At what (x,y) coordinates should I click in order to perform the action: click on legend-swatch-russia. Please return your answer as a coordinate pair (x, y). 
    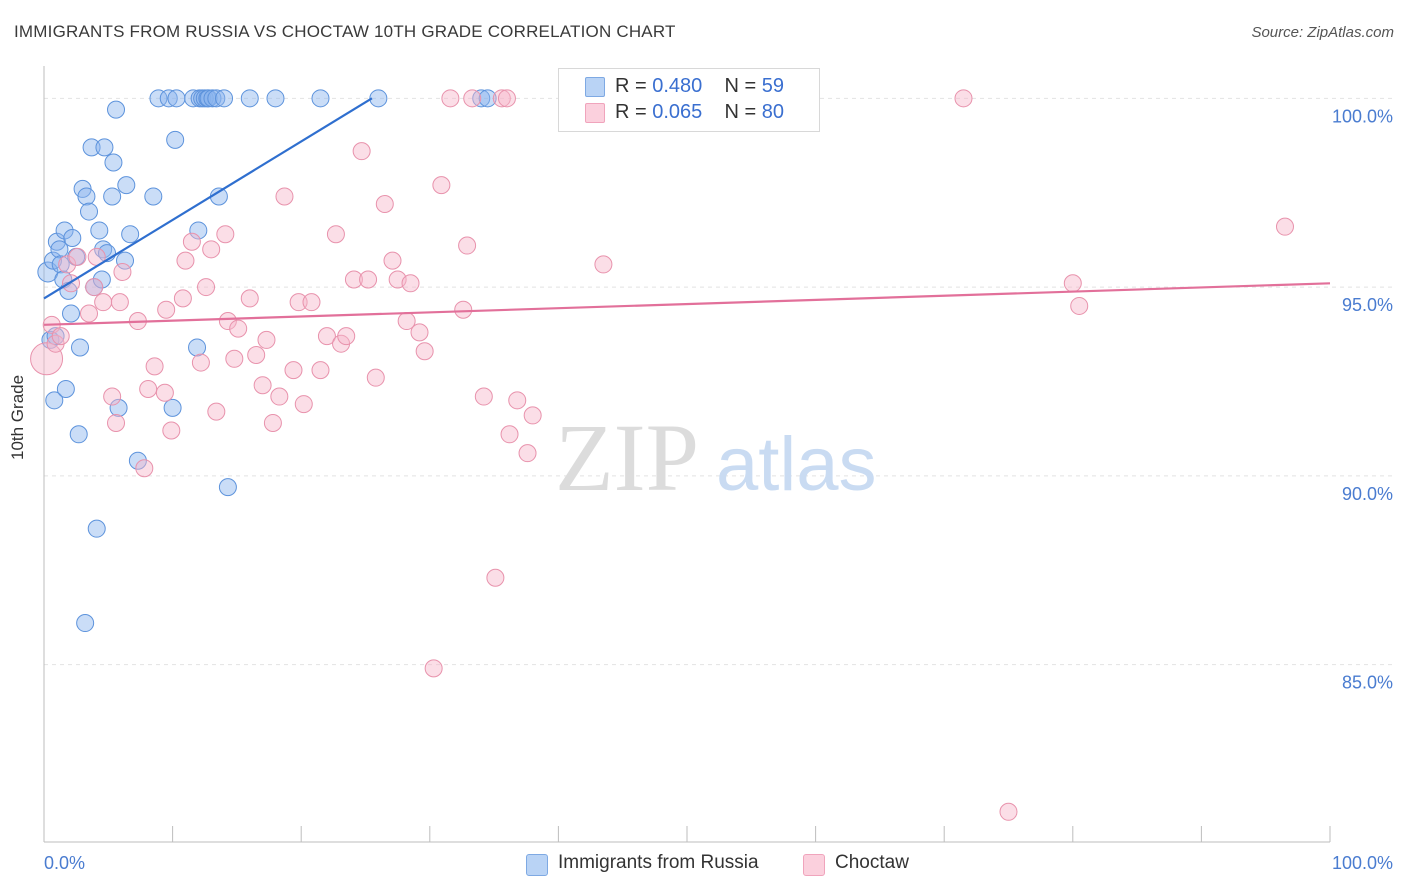
    Looking at the image, I should click on (595, 87).